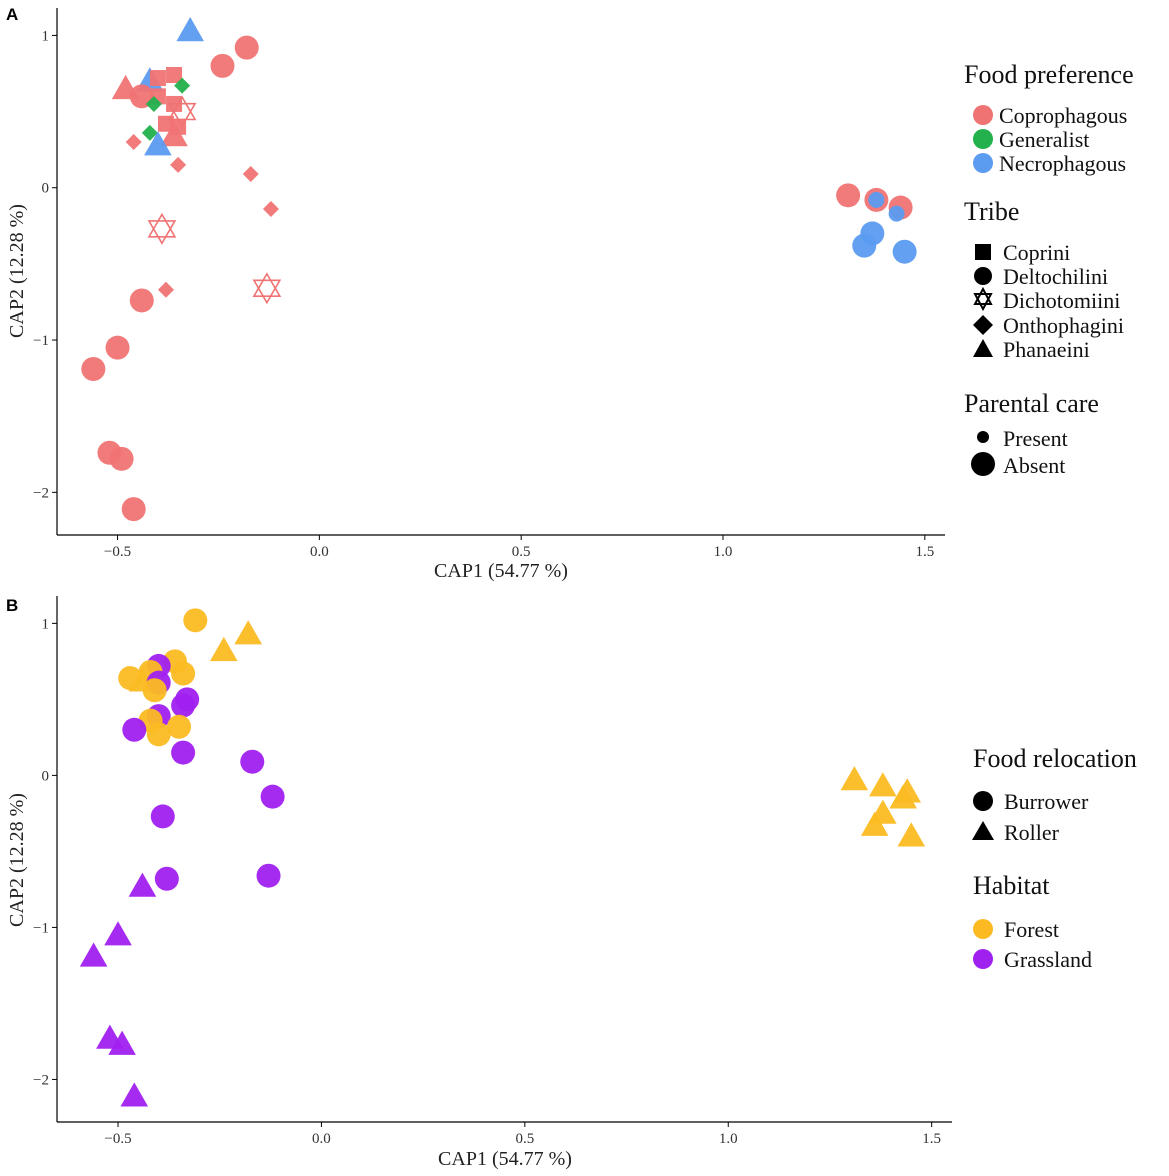 Image resolution: width=1169 pixels, height=1176 pixels. What do you see at coordinates (1035, 438) in the screenshot?
I see `legend-present-label: Present` at bounding box center [1035, 438].